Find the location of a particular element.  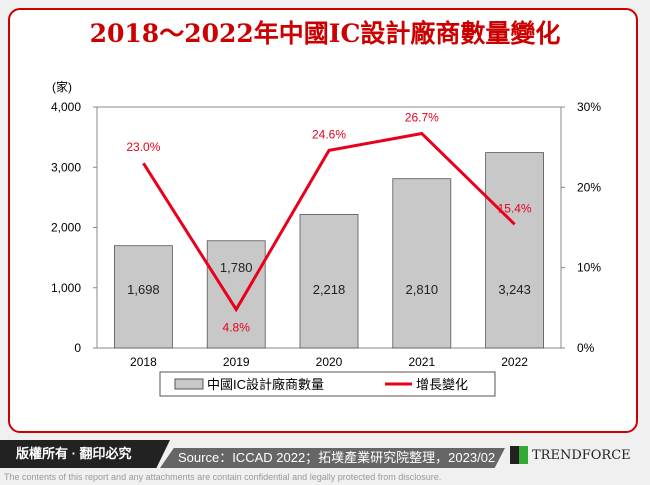

legend-bar-label: 中國IC設計廠商數量 is located at coordinates (265, 384).